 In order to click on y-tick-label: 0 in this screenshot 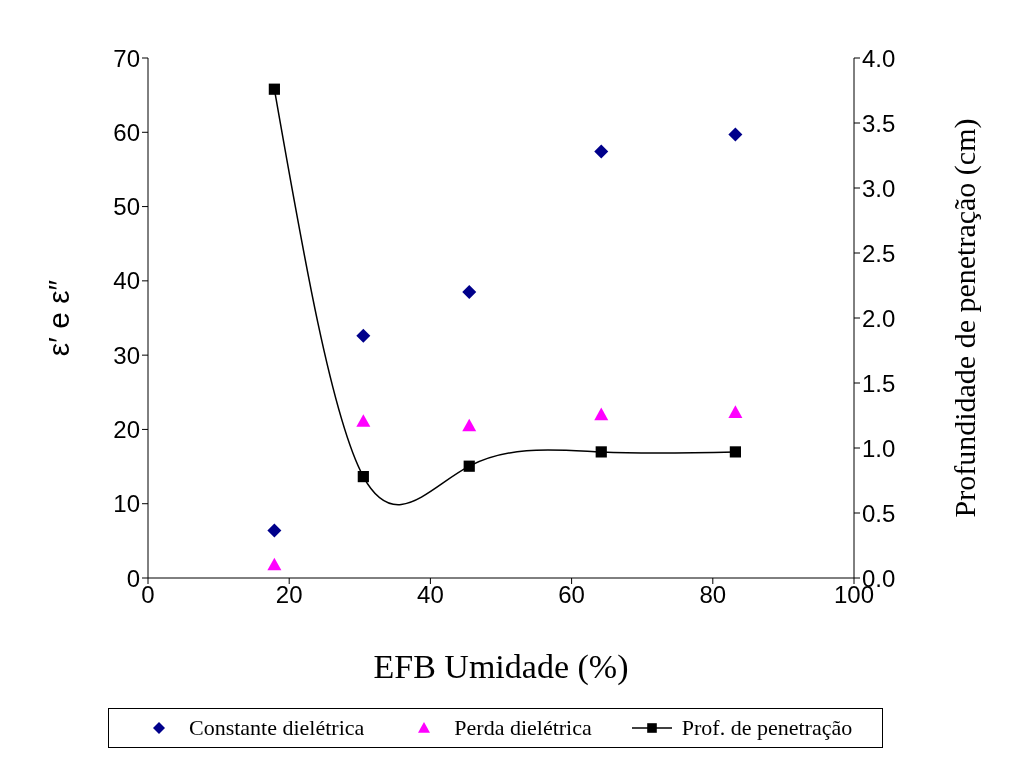, I will do `click(133, 578)`.